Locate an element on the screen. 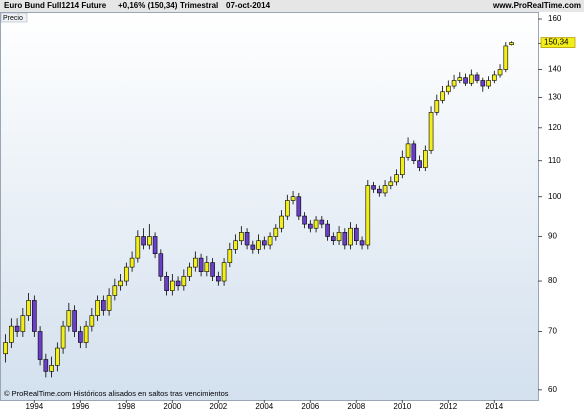 Image resolution: width=584 pixels, height=417 pixels. panel-label-box is located at coordinates (14, 17).